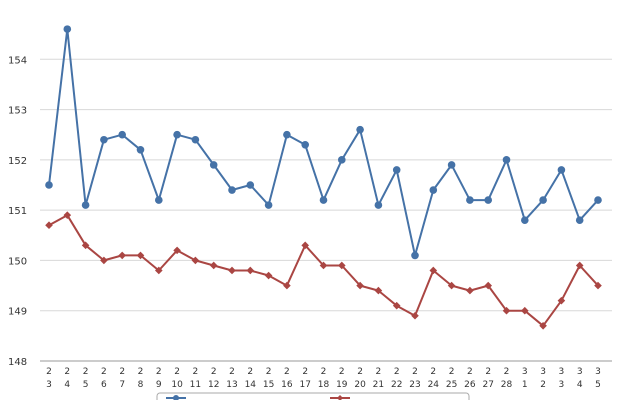 The width and height of the screenshot is (640, 404). Describe the element at coordinates (177, 385) in the screenshot. I see `x-tick-label: 10` at that location.